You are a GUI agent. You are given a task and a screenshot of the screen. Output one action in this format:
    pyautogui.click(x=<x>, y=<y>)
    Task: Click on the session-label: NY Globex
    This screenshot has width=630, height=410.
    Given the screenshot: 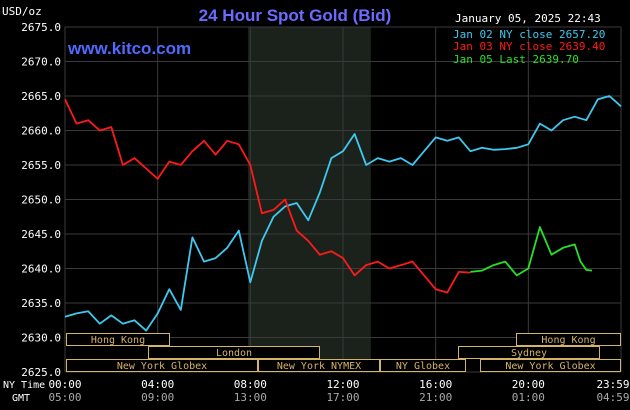 What is the action you would take?
    pyautogui.click(x=423, y=366)
    